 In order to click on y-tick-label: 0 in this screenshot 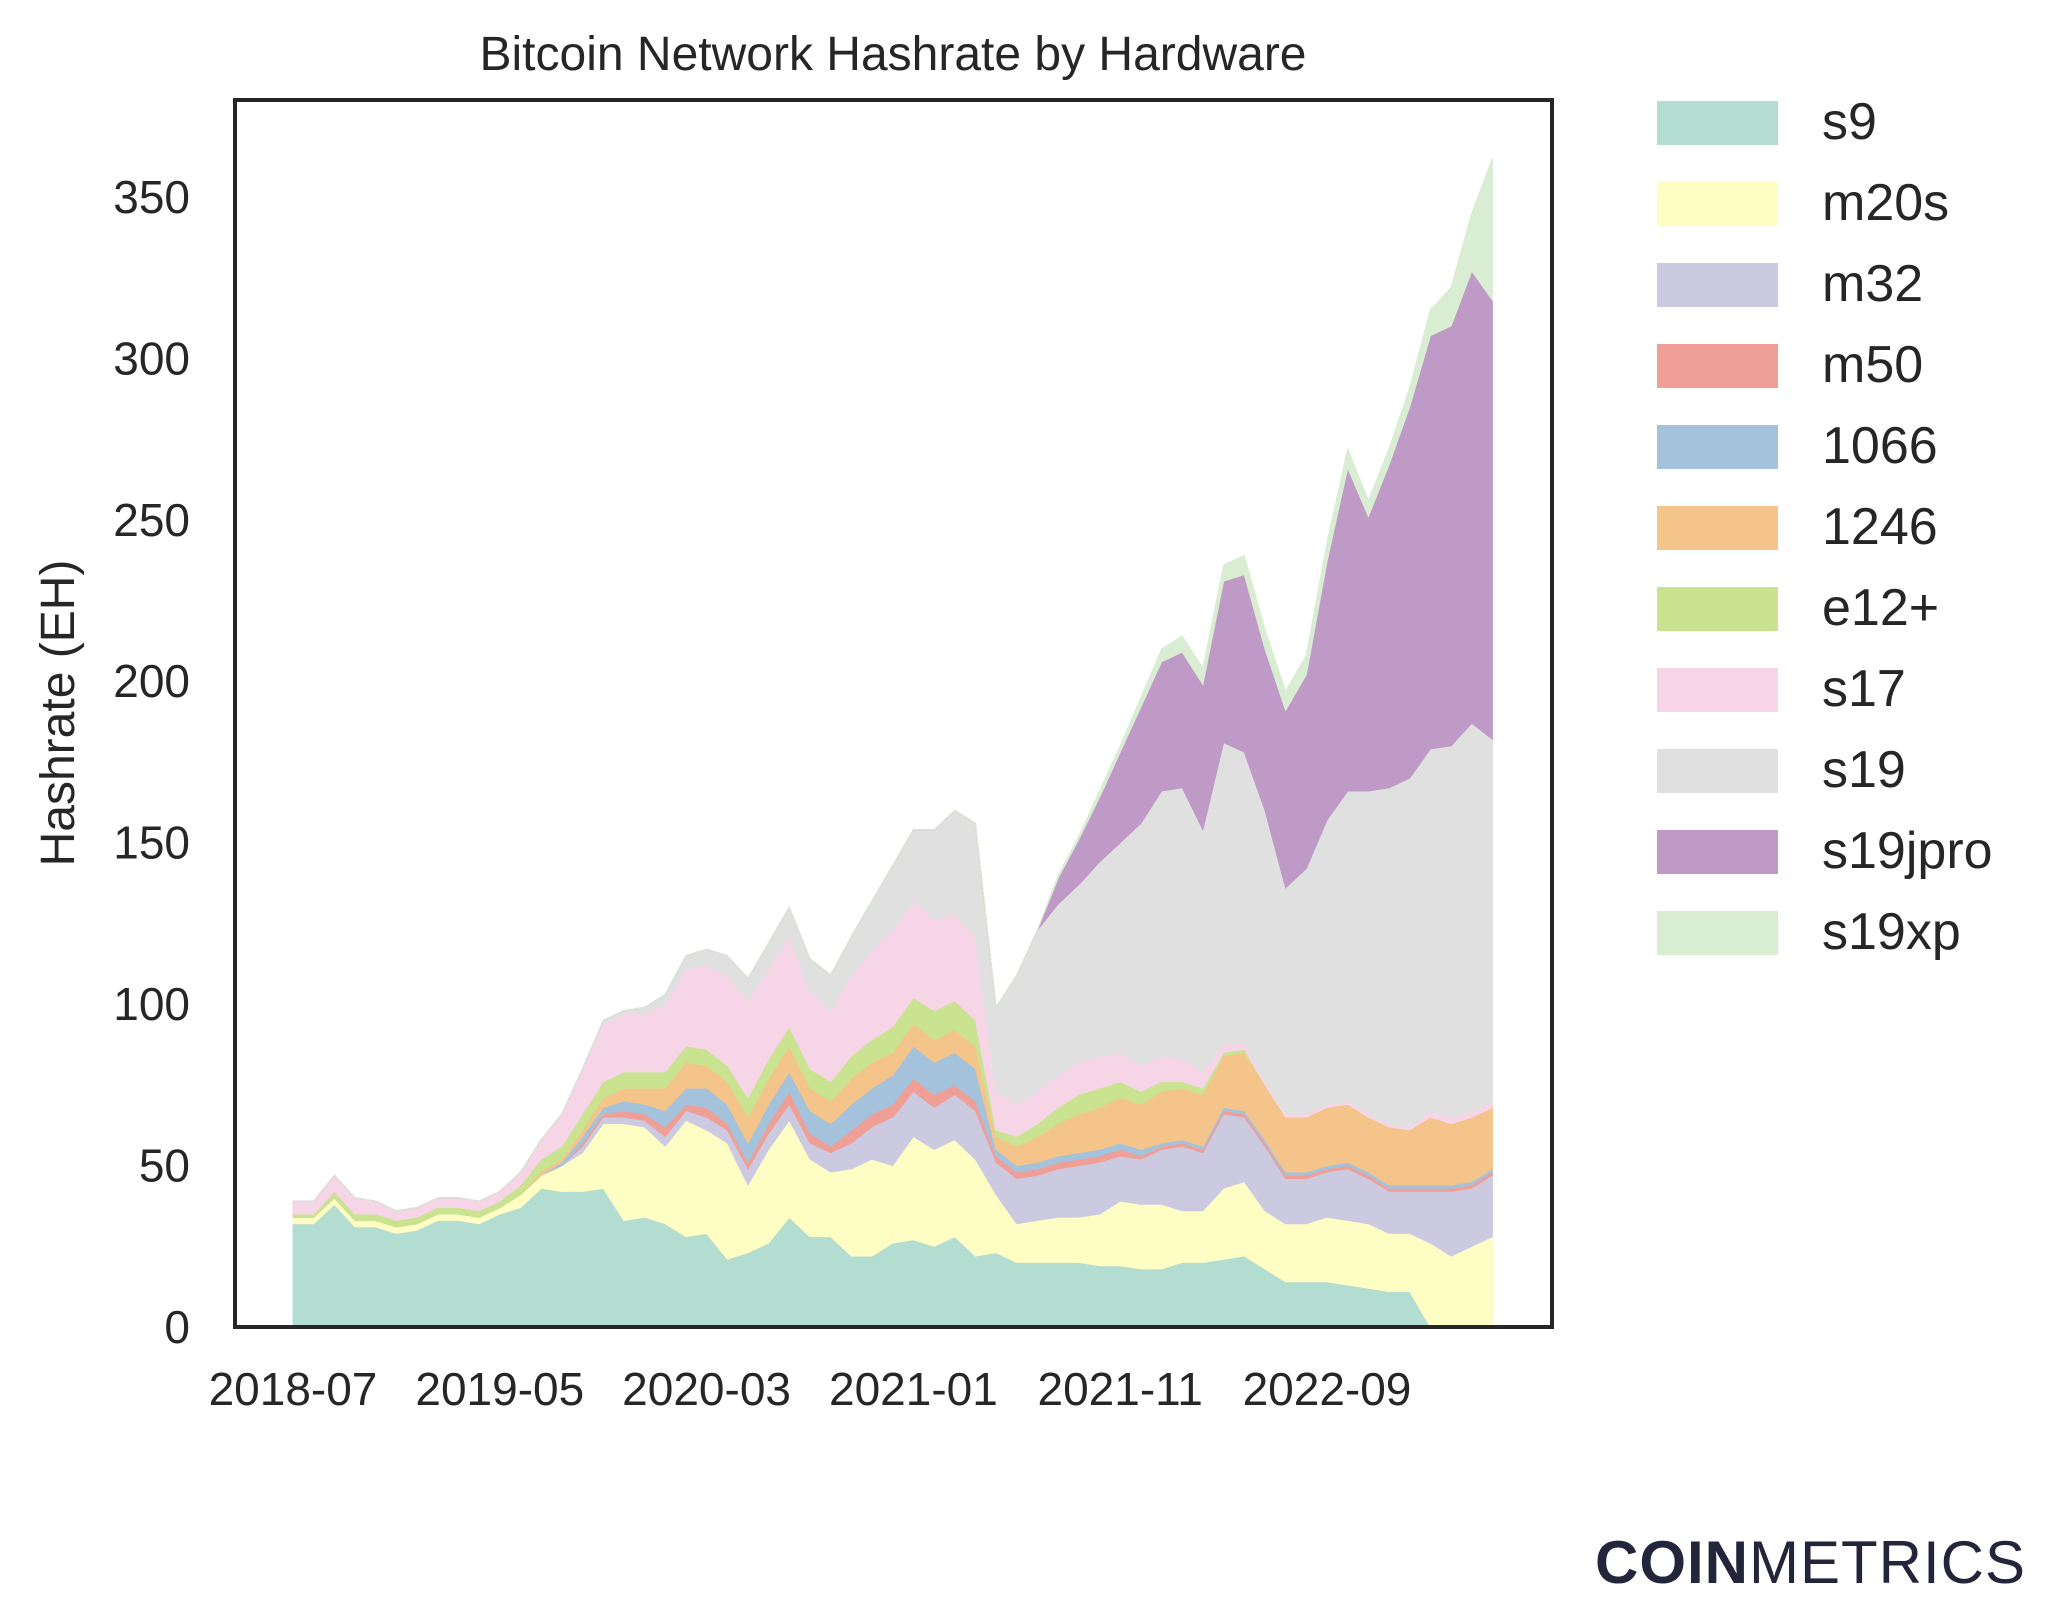, I will do `click(177, 1327)`.